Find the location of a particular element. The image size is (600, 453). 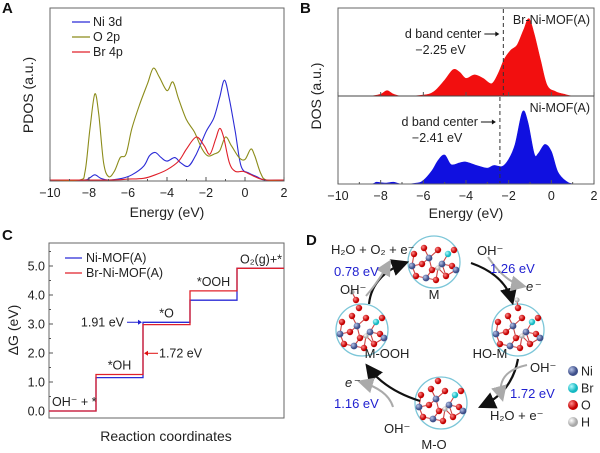

step2-reactant: OH⁻ is located at coordinates (543, 367).